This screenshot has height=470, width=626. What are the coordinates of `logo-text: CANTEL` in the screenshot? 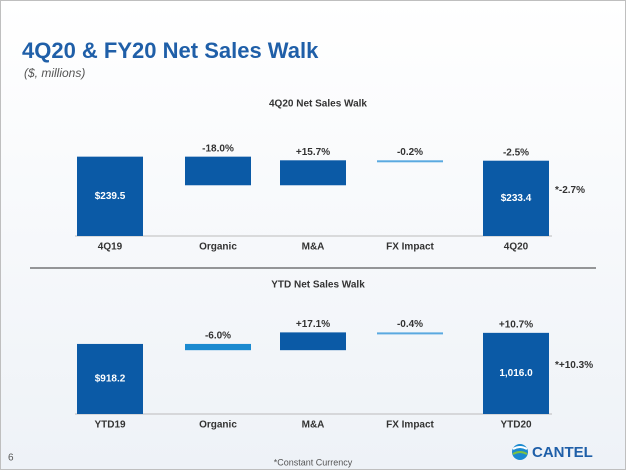 It's located at (562, 452).